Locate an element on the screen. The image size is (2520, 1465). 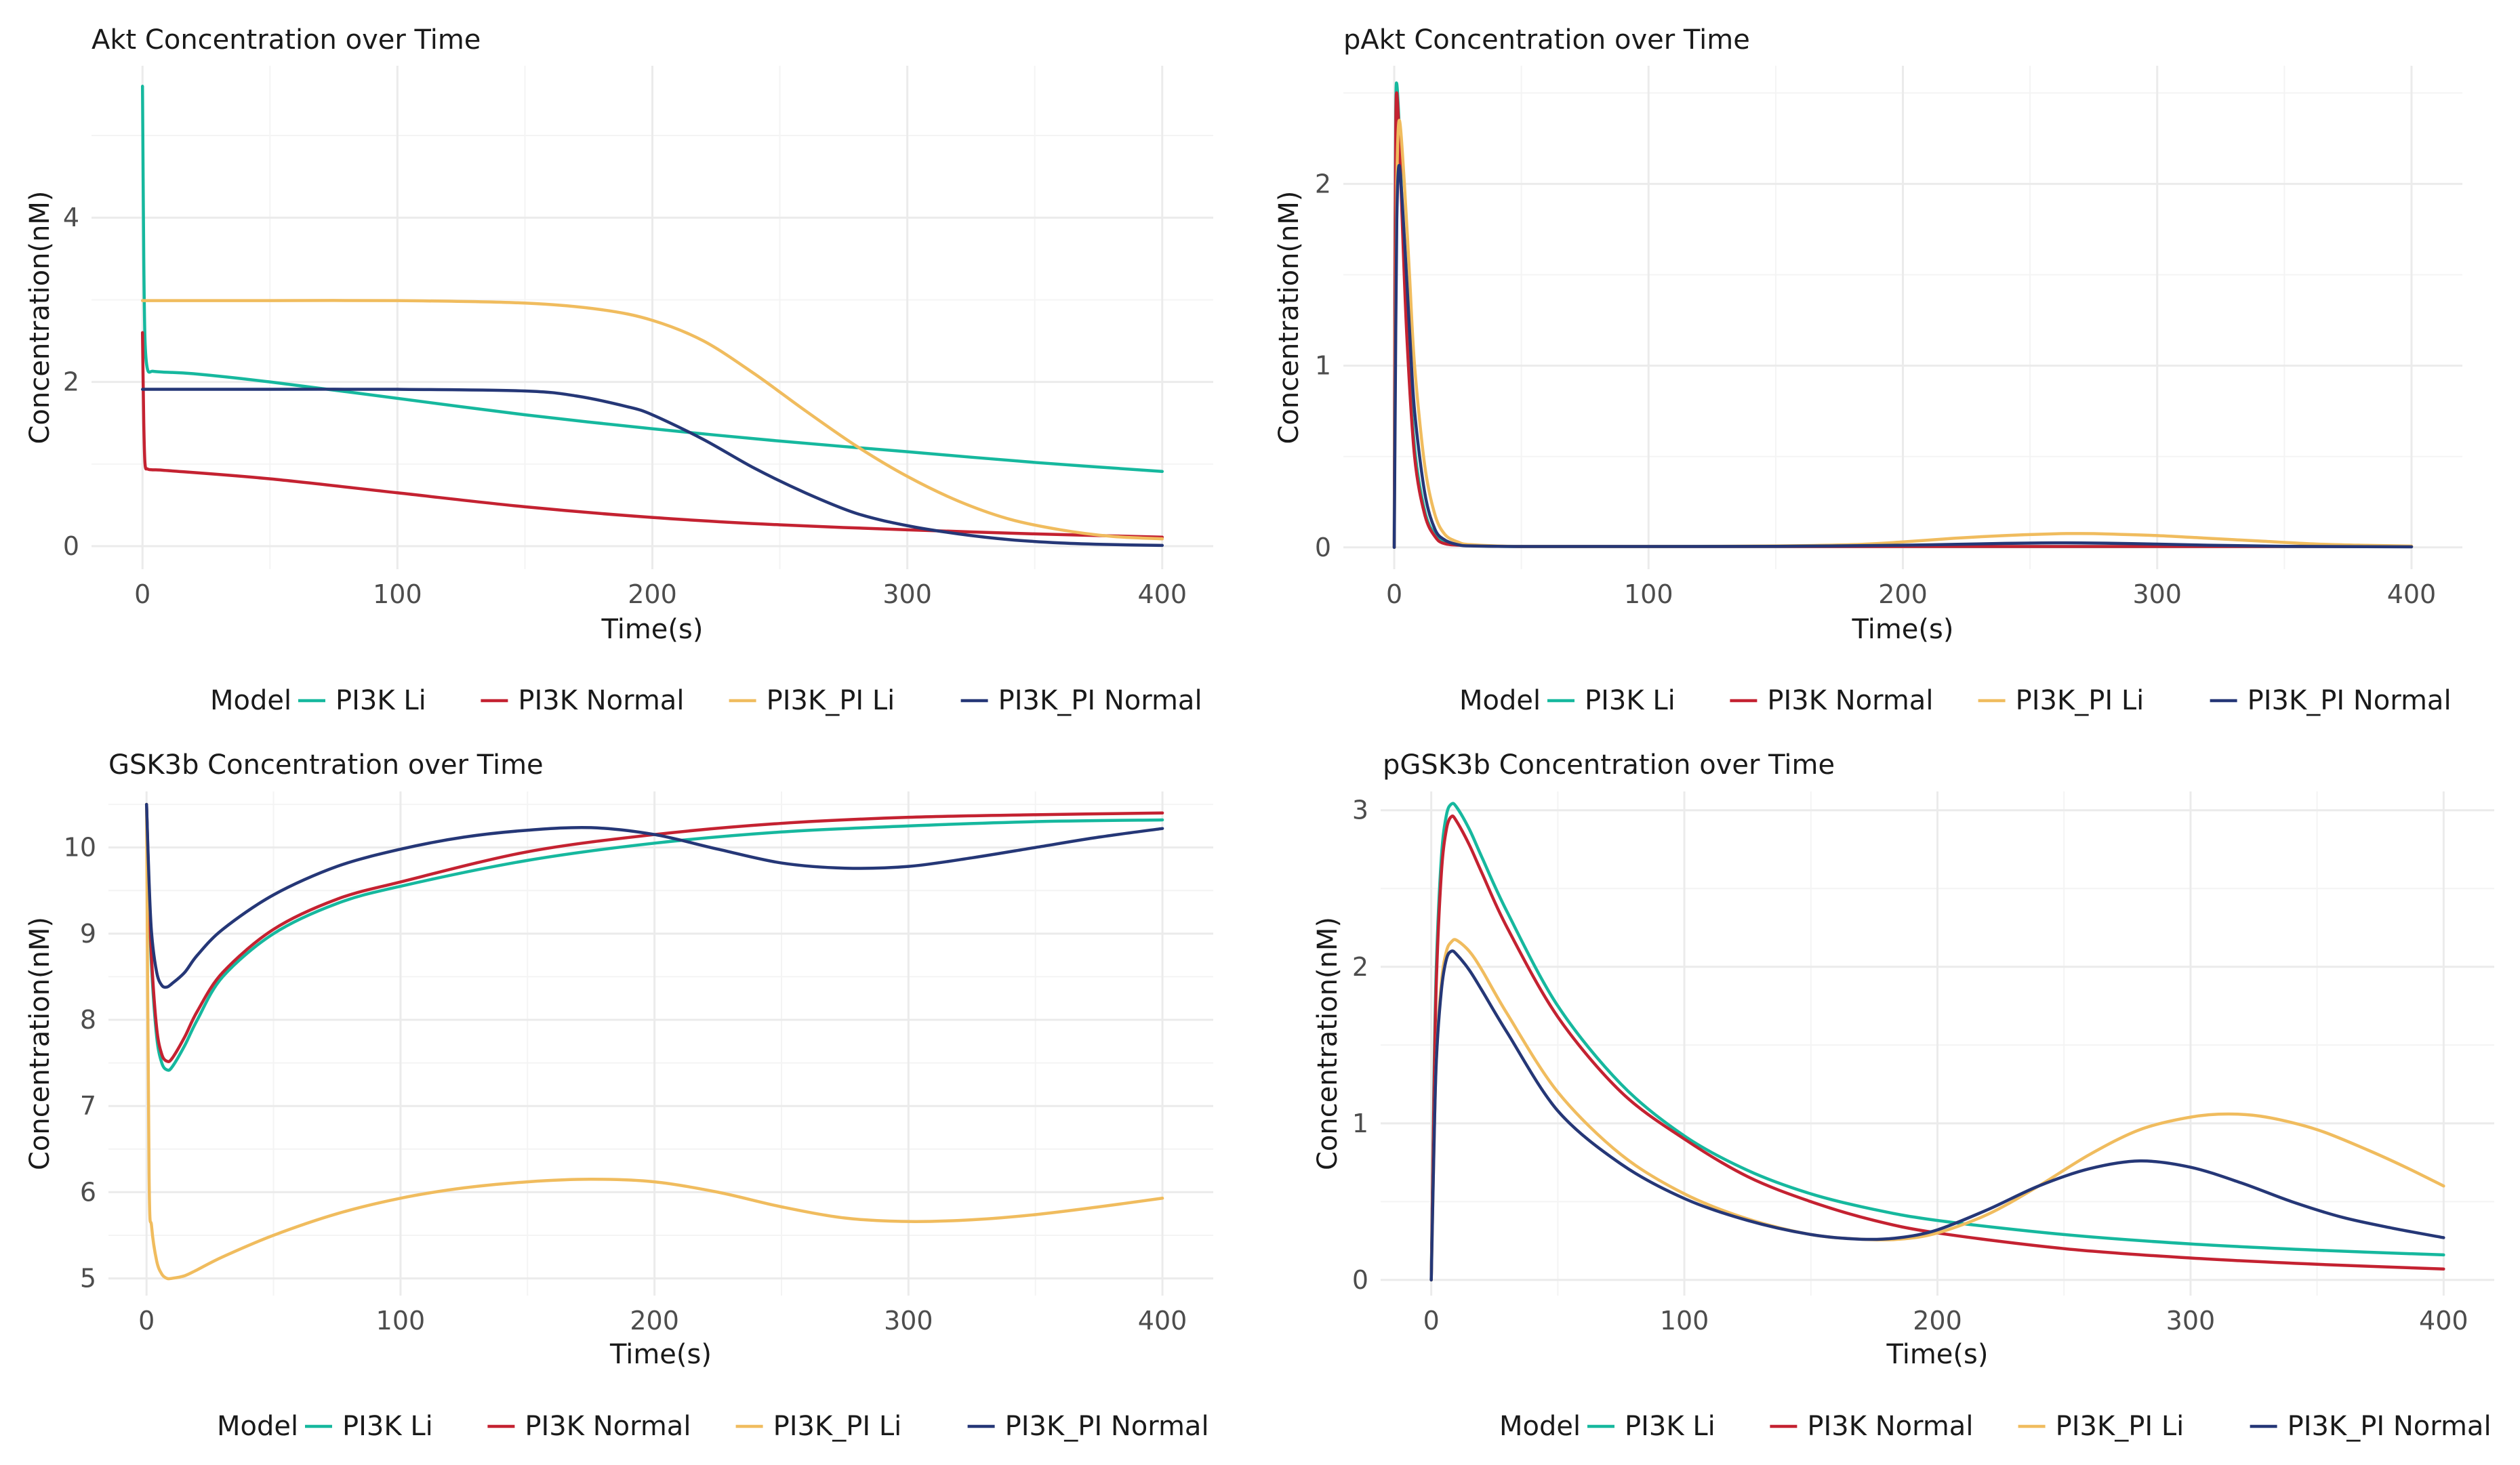
y-tick-label: 9 is located at coordinates (88, 934).